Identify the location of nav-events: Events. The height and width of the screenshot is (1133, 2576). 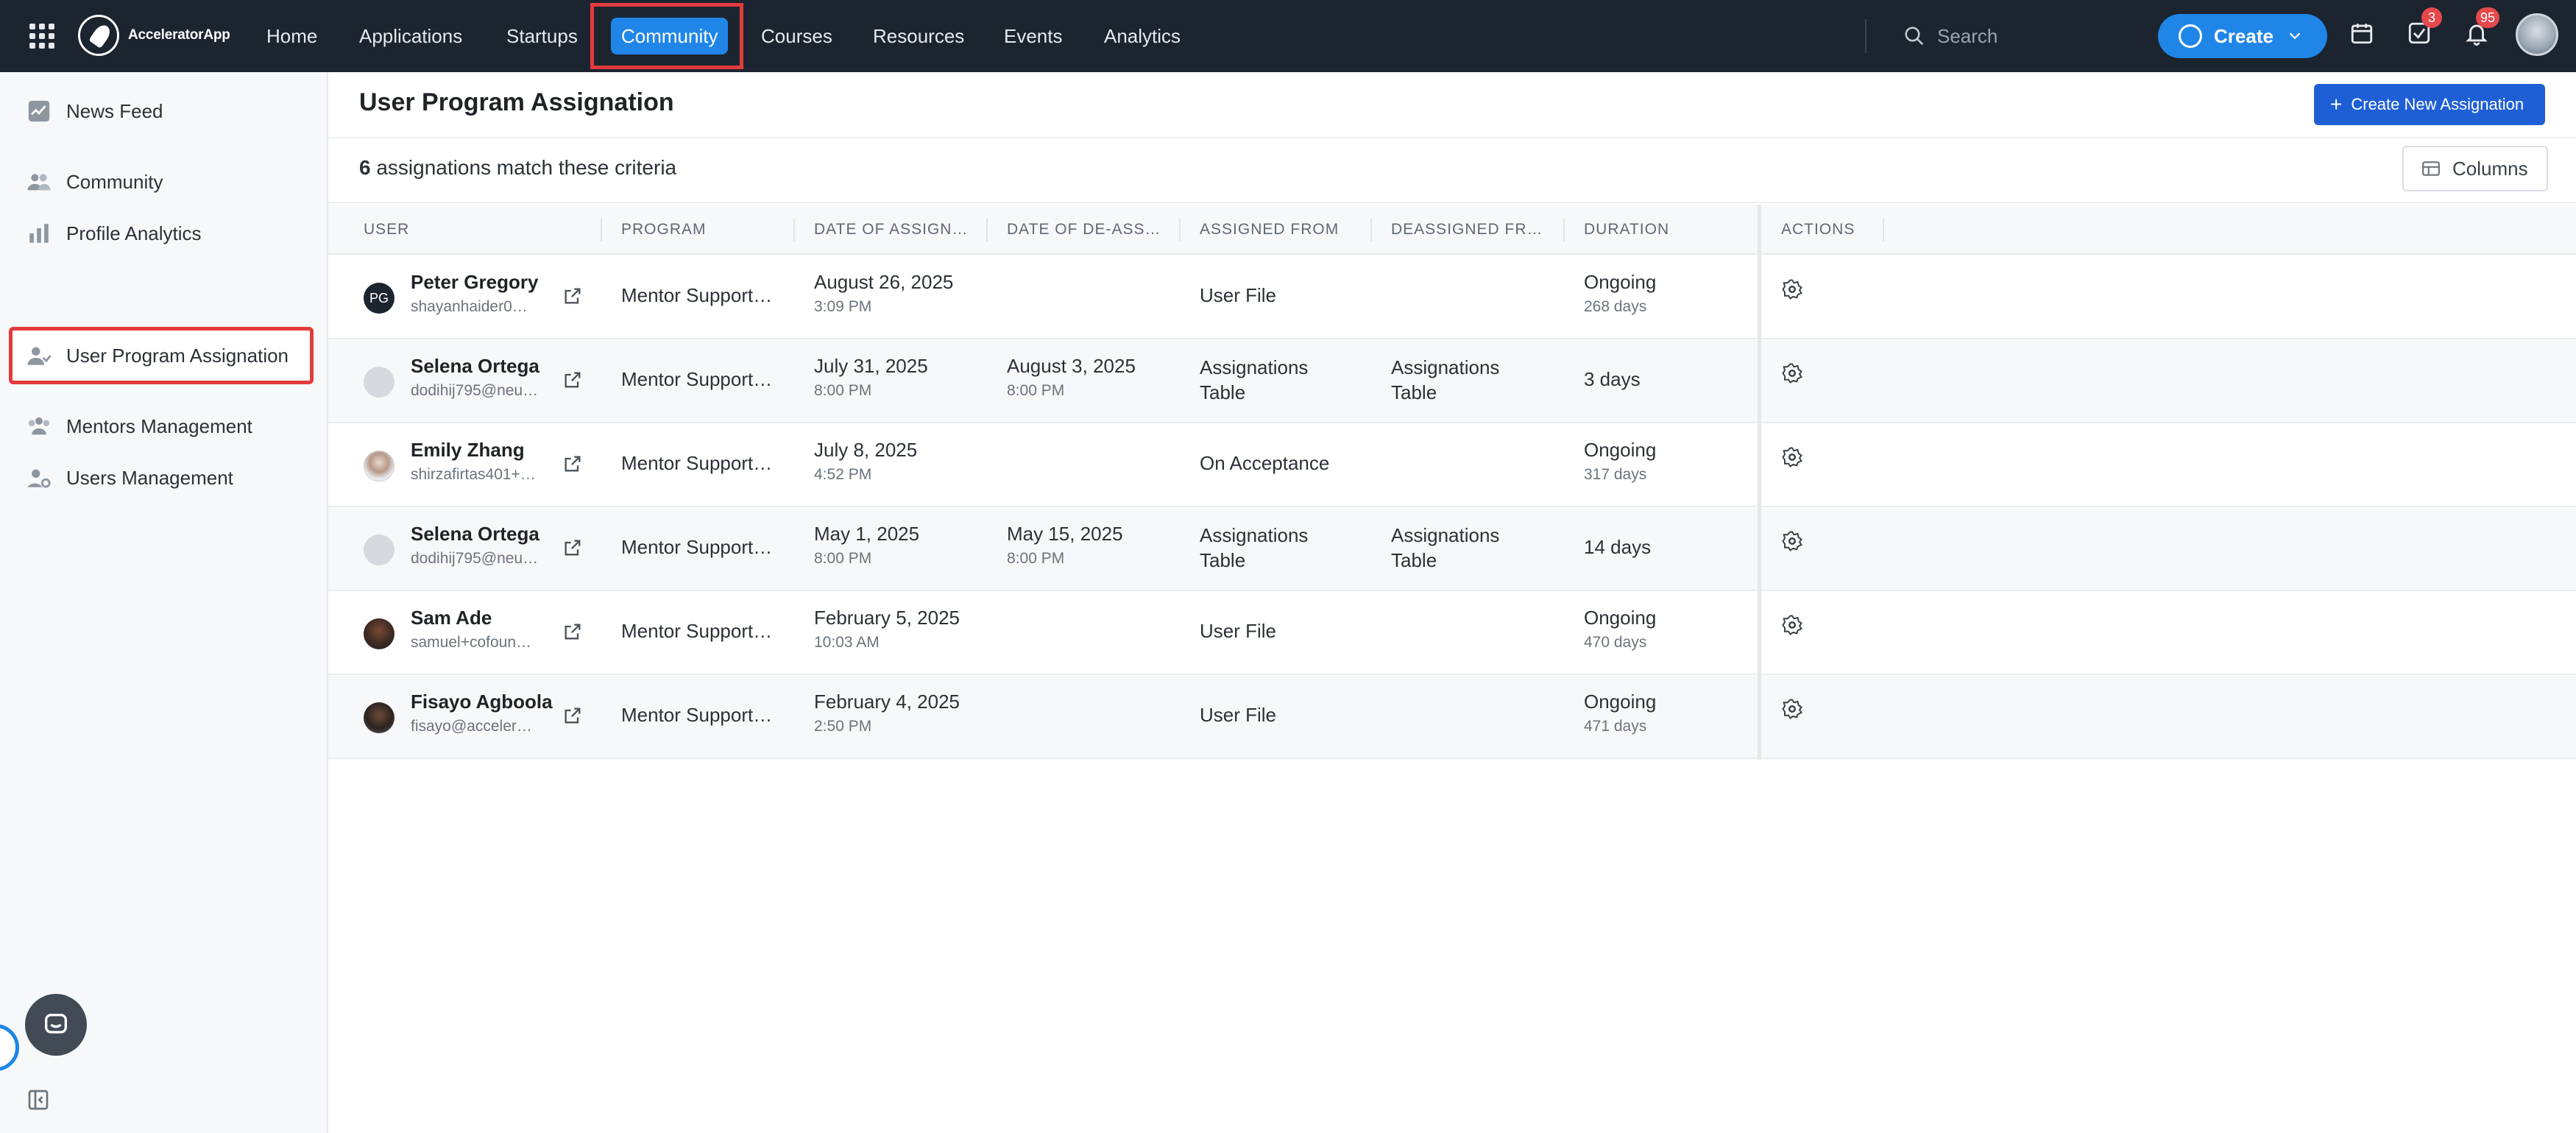
(1033, 36).